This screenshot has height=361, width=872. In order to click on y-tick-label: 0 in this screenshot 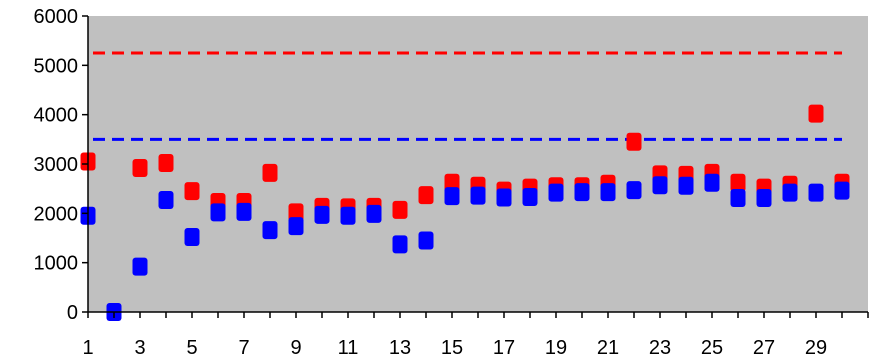, I will do `click(72, 313)`.